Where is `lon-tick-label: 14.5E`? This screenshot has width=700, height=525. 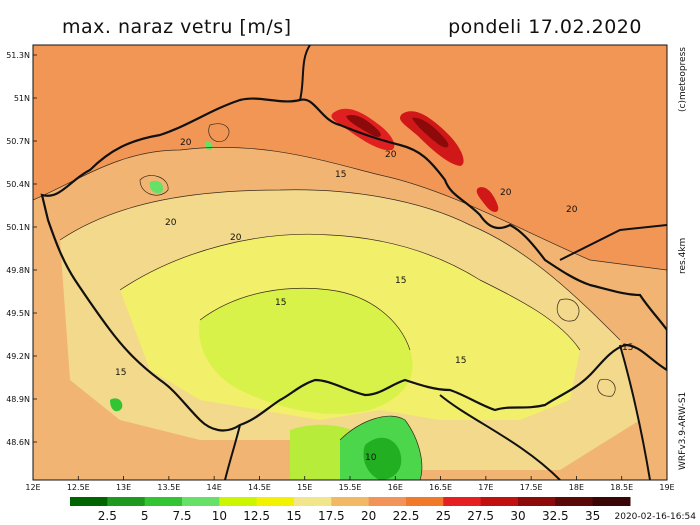
lon-tick-label: 14.5E is located at coordinates (259, 487).